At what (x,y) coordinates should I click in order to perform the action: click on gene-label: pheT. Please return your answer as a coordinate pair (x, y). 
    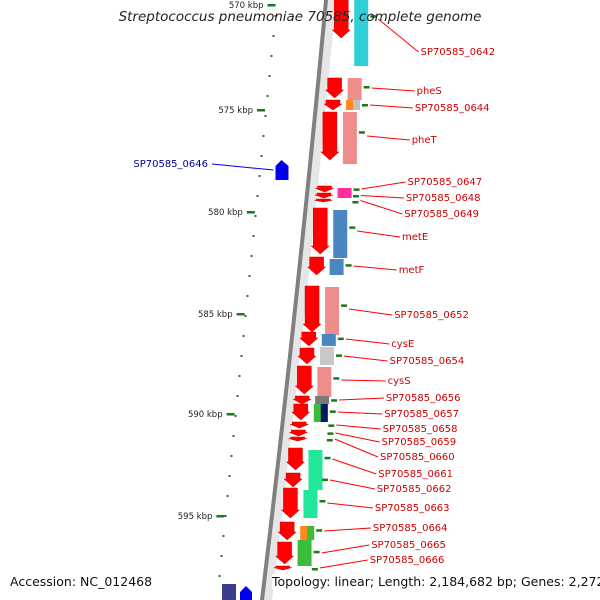
    Looking at the image, I should click on (425, 140).